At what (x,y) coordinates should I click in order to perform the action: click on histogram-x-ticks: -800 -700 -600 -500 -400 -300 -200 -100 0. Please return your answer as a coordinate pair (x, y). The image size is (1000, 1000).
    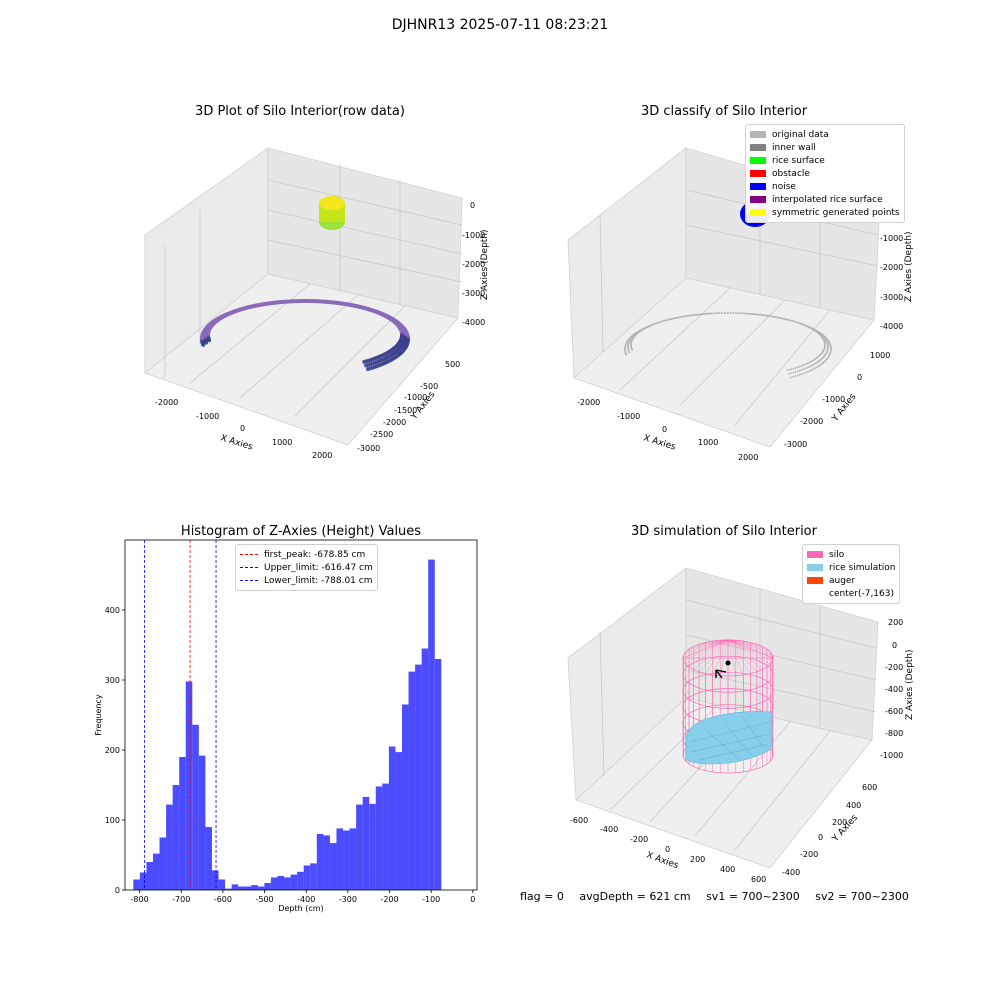
    Looking at the image, I should click on (303, 897).